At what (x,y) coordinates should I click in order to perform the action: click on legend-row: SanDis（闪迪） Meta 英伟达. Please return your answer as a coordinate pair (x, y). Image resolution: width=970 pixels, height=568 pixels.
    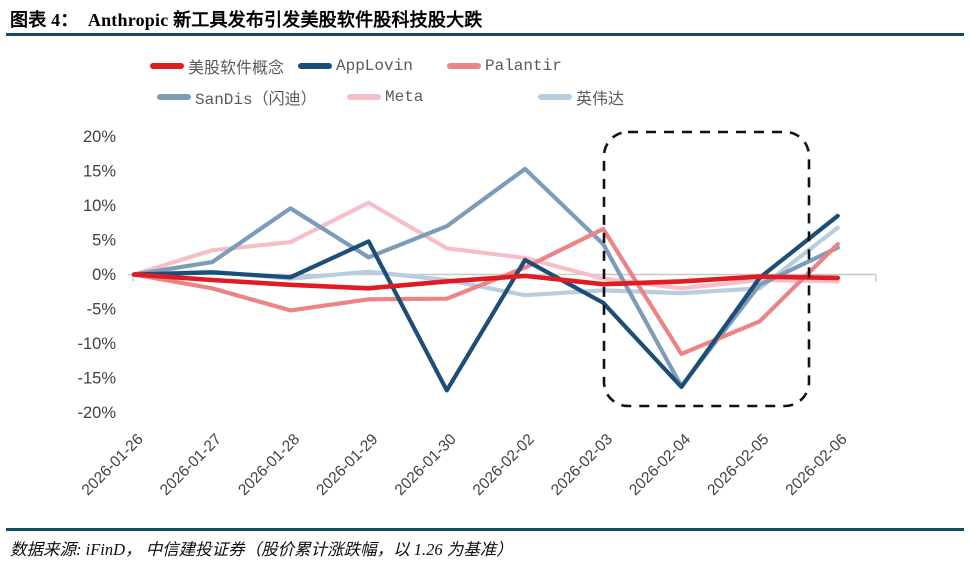
    Looking at the image, I should click on (485, 96).